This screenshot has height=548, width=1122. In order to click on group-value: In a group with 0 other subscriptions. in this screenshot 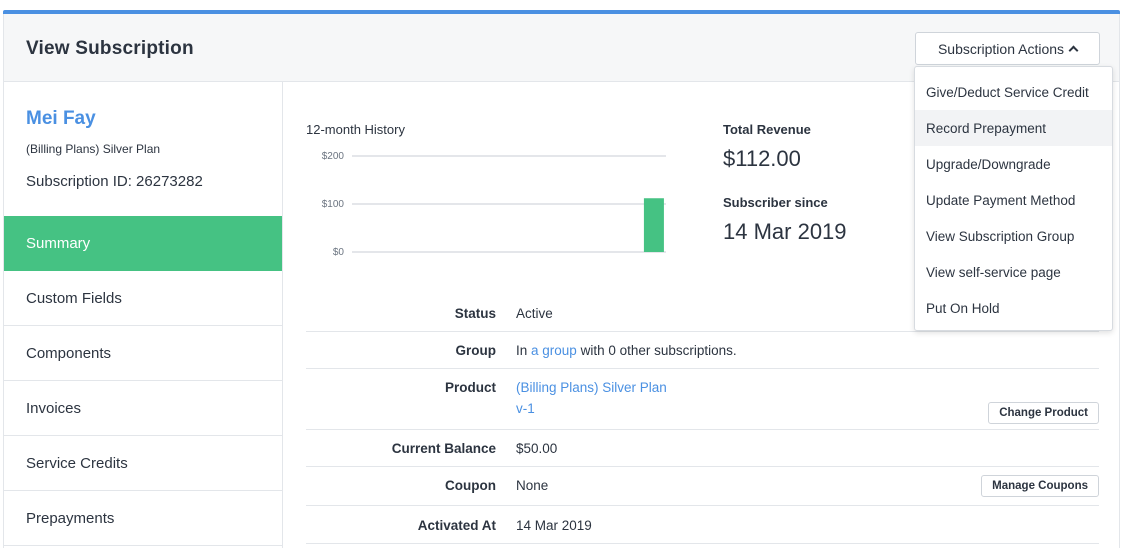, I will do `click(626, 350)`.